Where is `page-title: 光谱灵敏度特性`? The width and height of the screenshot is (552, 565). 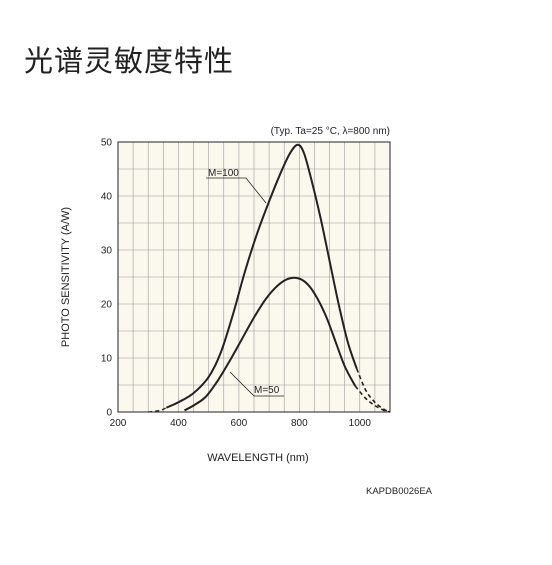
page-title: 光谱灵敏度特性 is located at coordinates (129, 61).